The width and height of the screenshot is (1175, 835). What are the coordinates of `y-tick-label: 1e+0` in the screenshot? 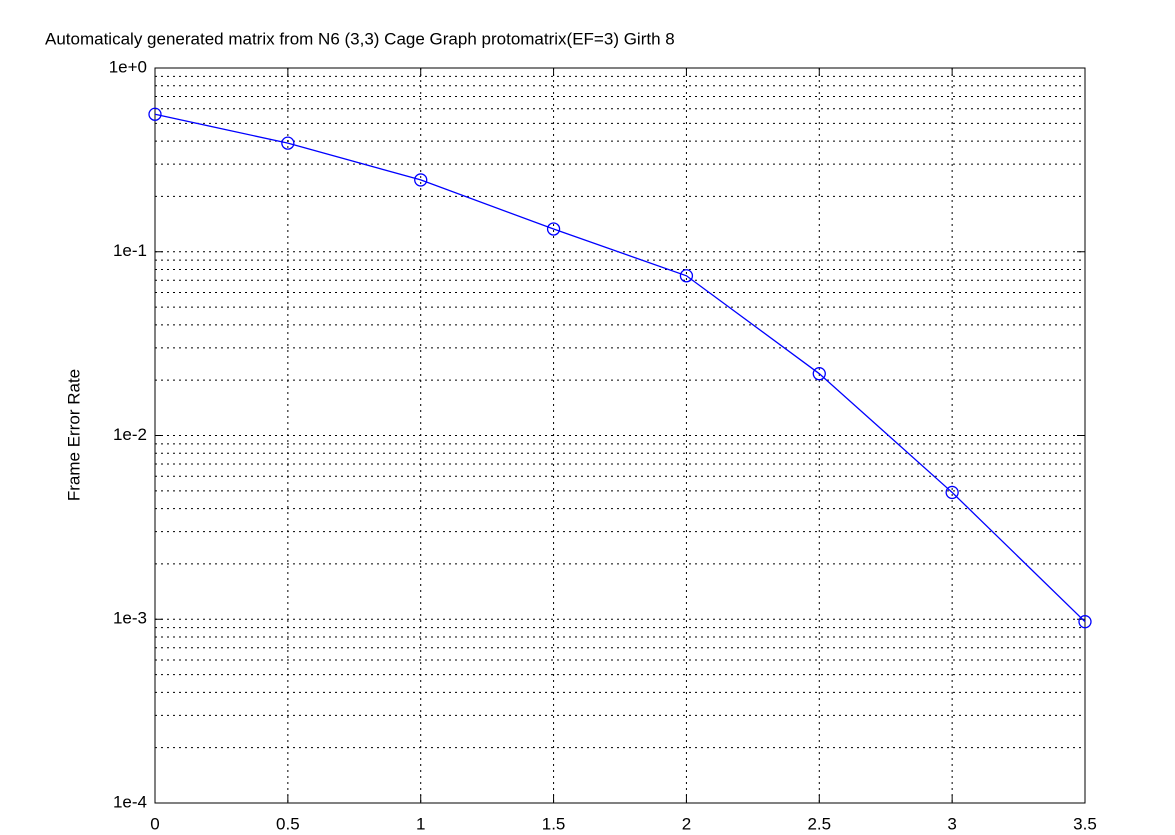 It's located at (128, 66).